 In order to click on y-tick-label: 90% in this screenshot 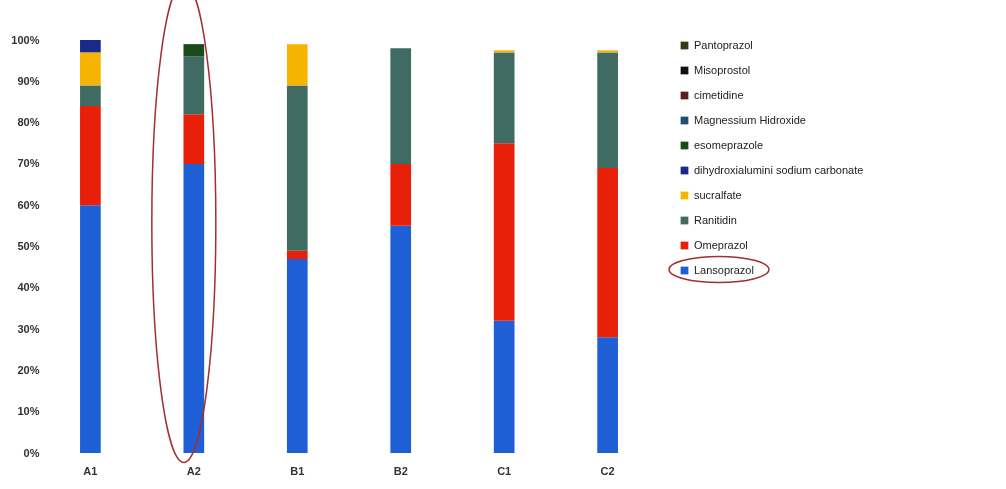, I will do `click(28, 80)`.